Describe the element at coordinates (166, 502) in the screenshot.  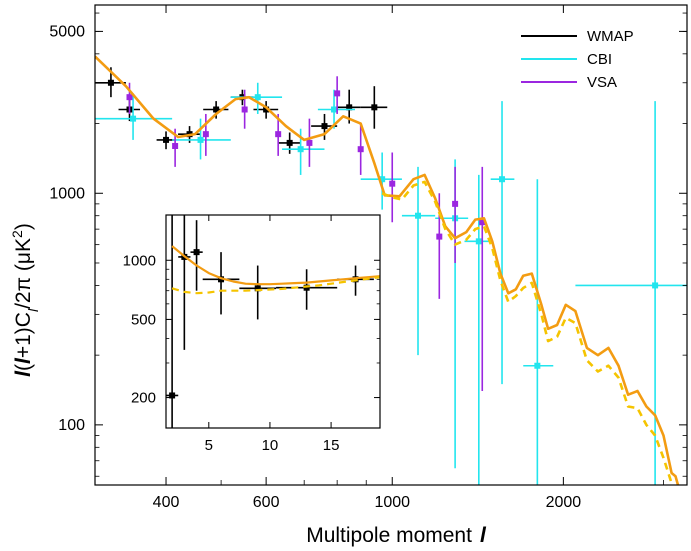
I see `main-x-tick-label: 400` at that location.